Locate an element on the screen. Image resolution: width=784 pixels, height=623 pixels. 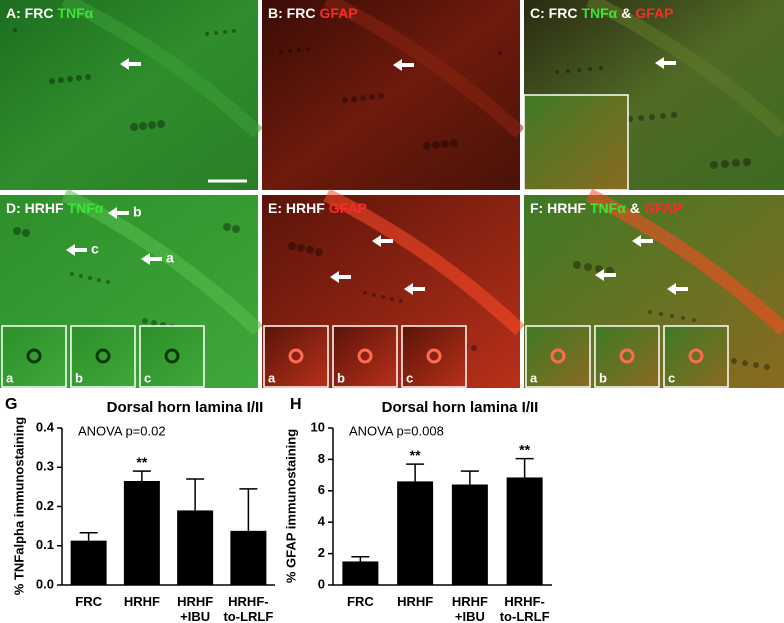
y-tick-label: 6 is located at coordinates (321, 489).